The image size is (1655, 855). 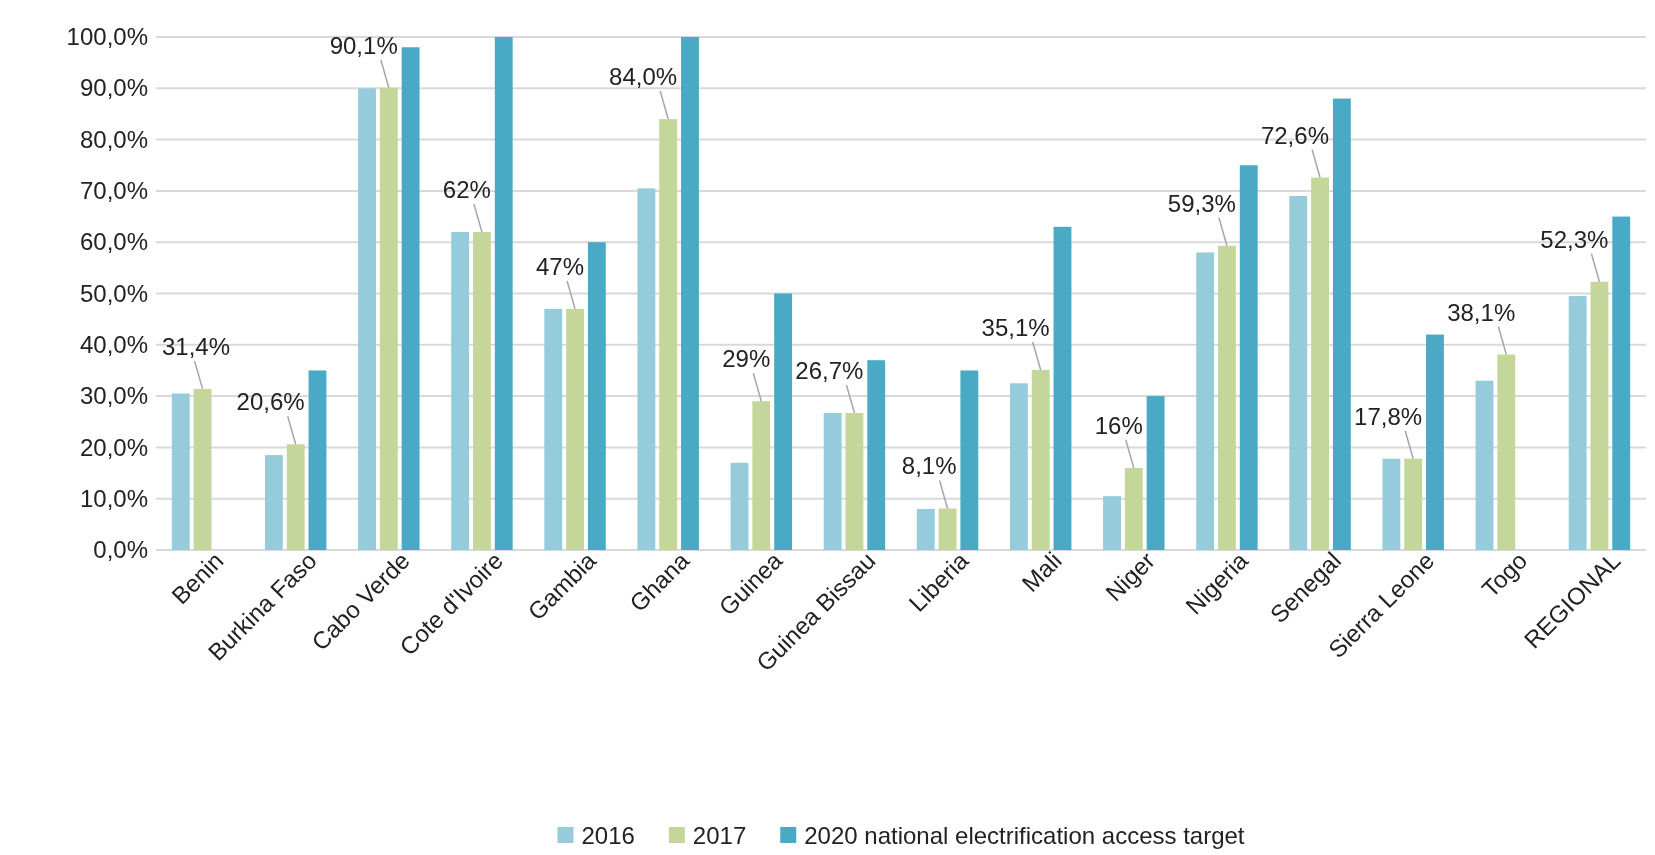 I want to click on data-label: 26,7%, so click(x=829, y=371).